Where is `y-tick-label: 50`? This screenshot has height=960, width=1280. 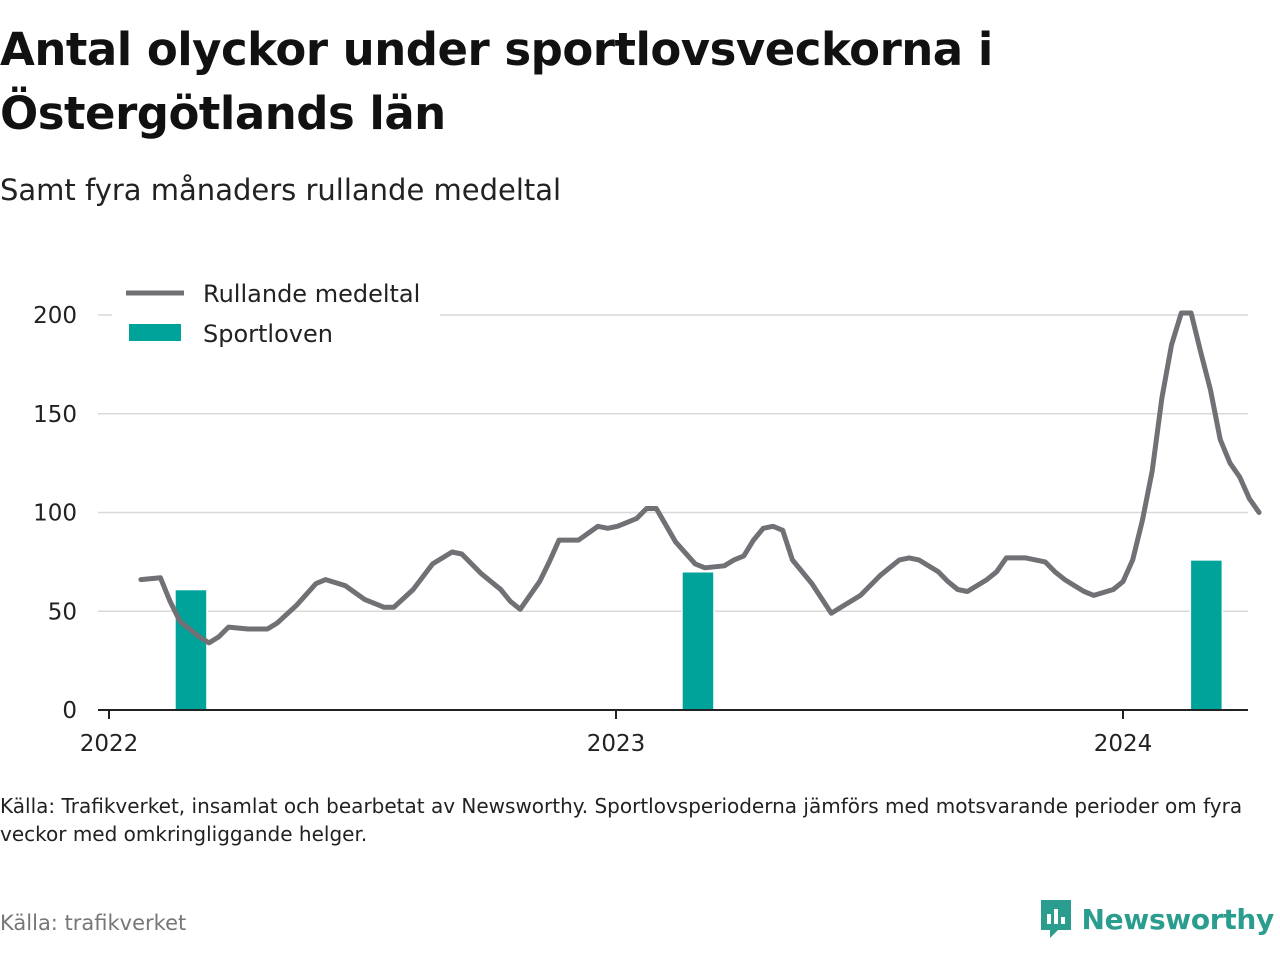
y-tick-label: 50 is located at coordinates (62, 612).